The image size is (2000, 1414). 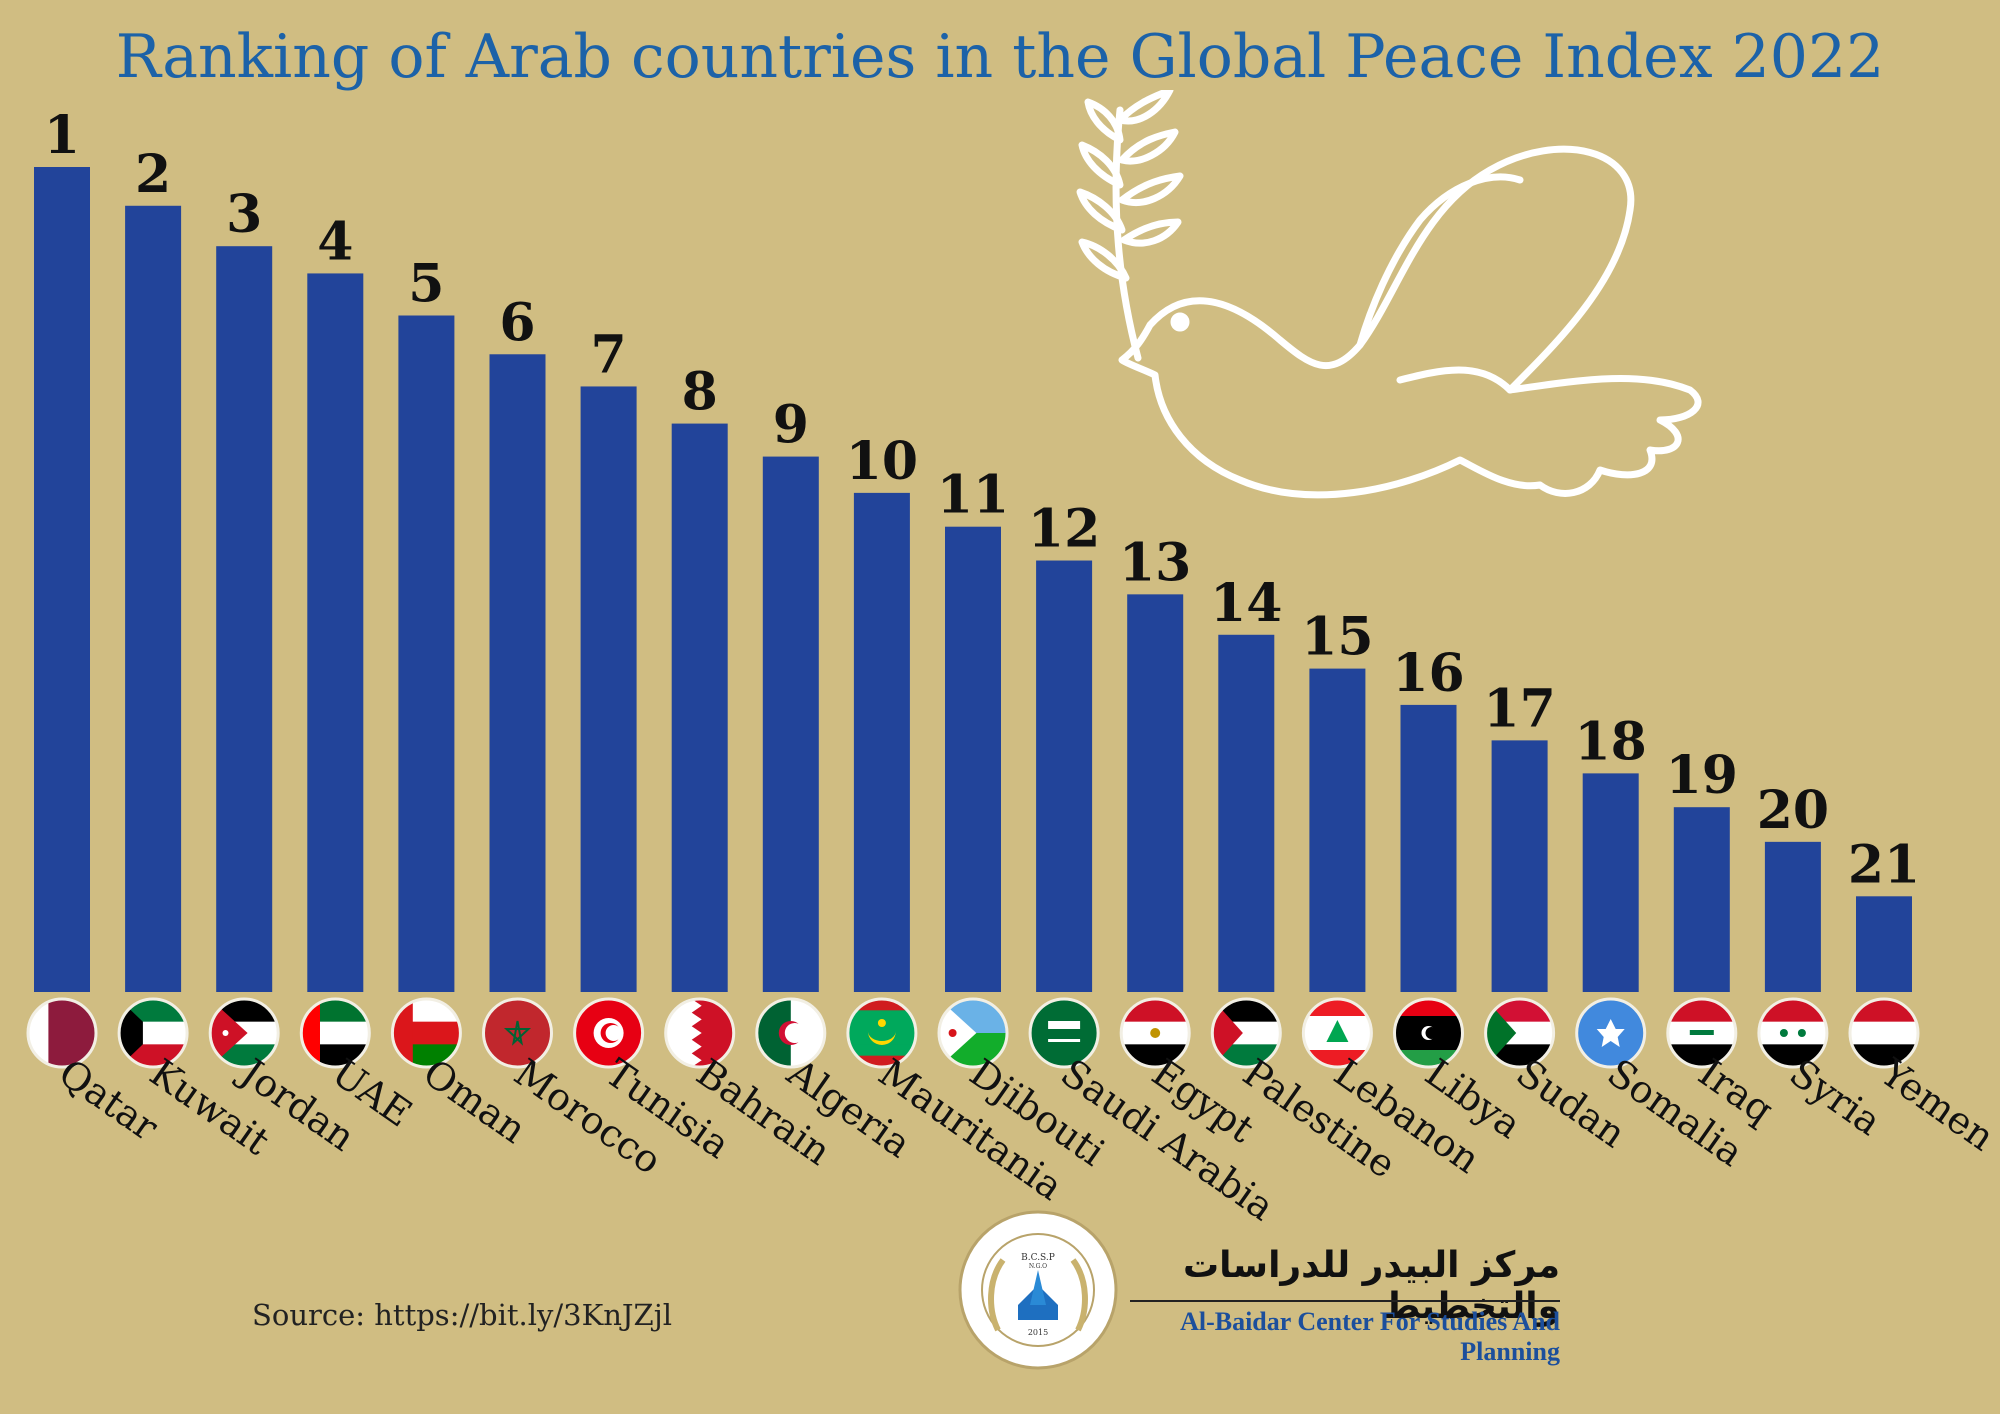 I want to click on rank-label: 10, so click(x=882, y=461).